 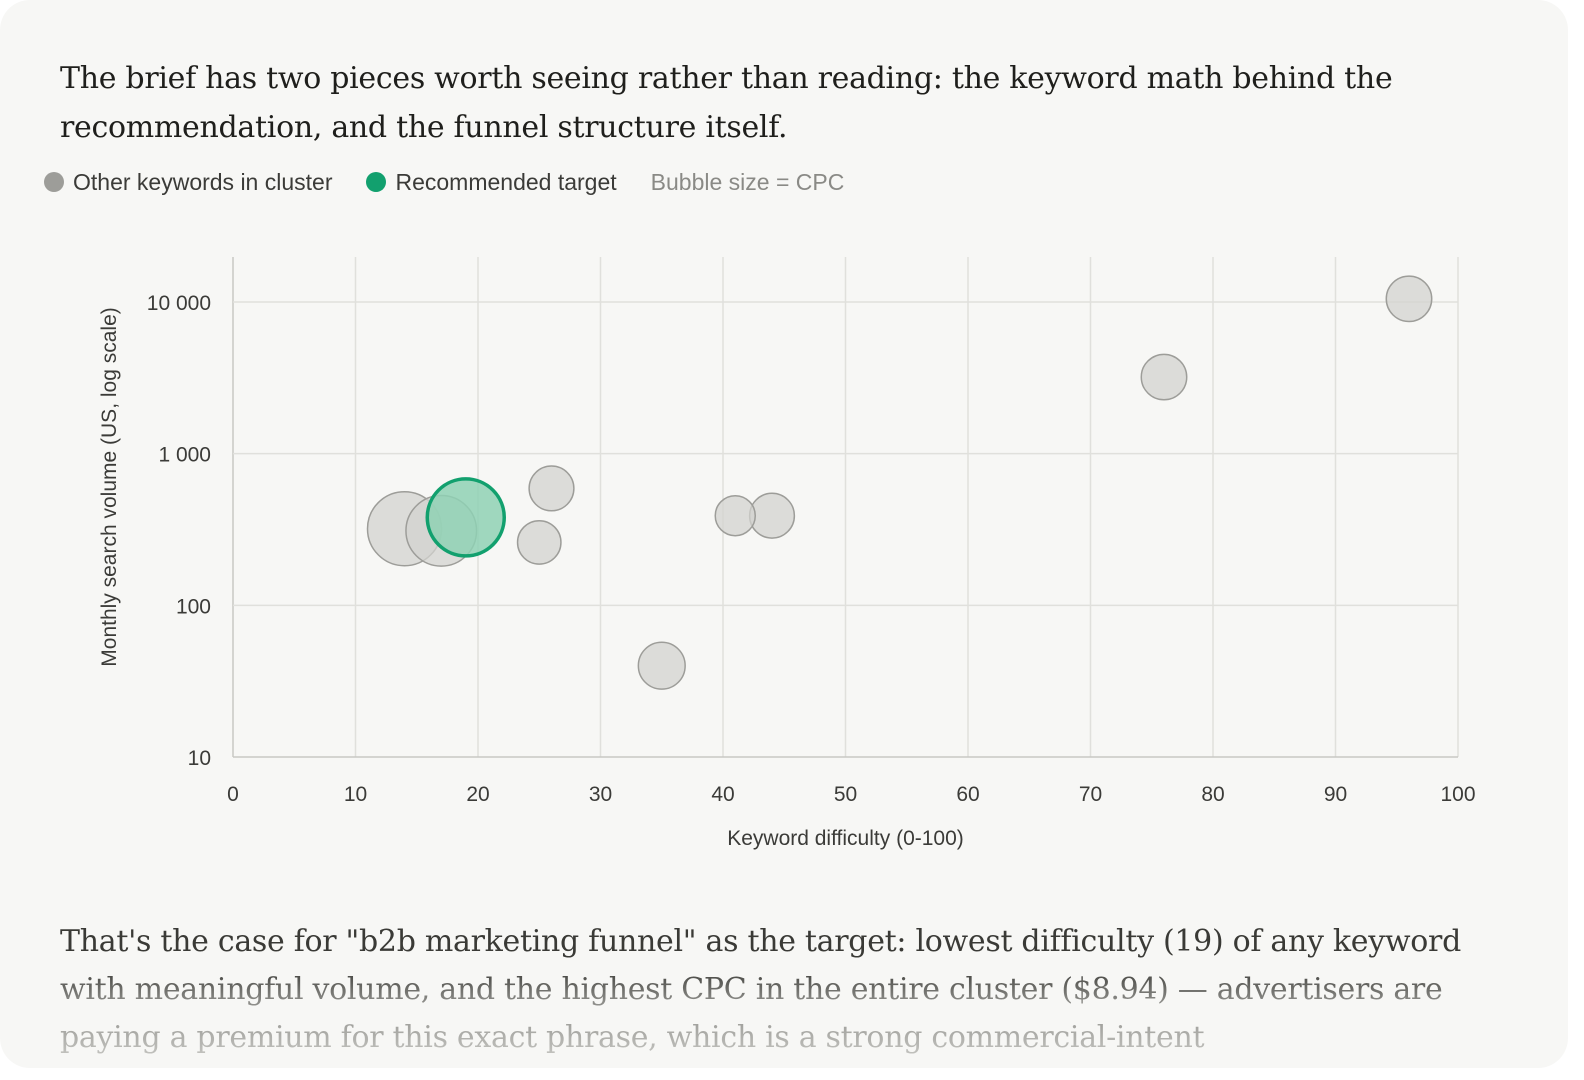 What do you see at coordinates (465, 517) in the screenshot?
I see `bubble-recommended-target` at bounding box center [465, 517].